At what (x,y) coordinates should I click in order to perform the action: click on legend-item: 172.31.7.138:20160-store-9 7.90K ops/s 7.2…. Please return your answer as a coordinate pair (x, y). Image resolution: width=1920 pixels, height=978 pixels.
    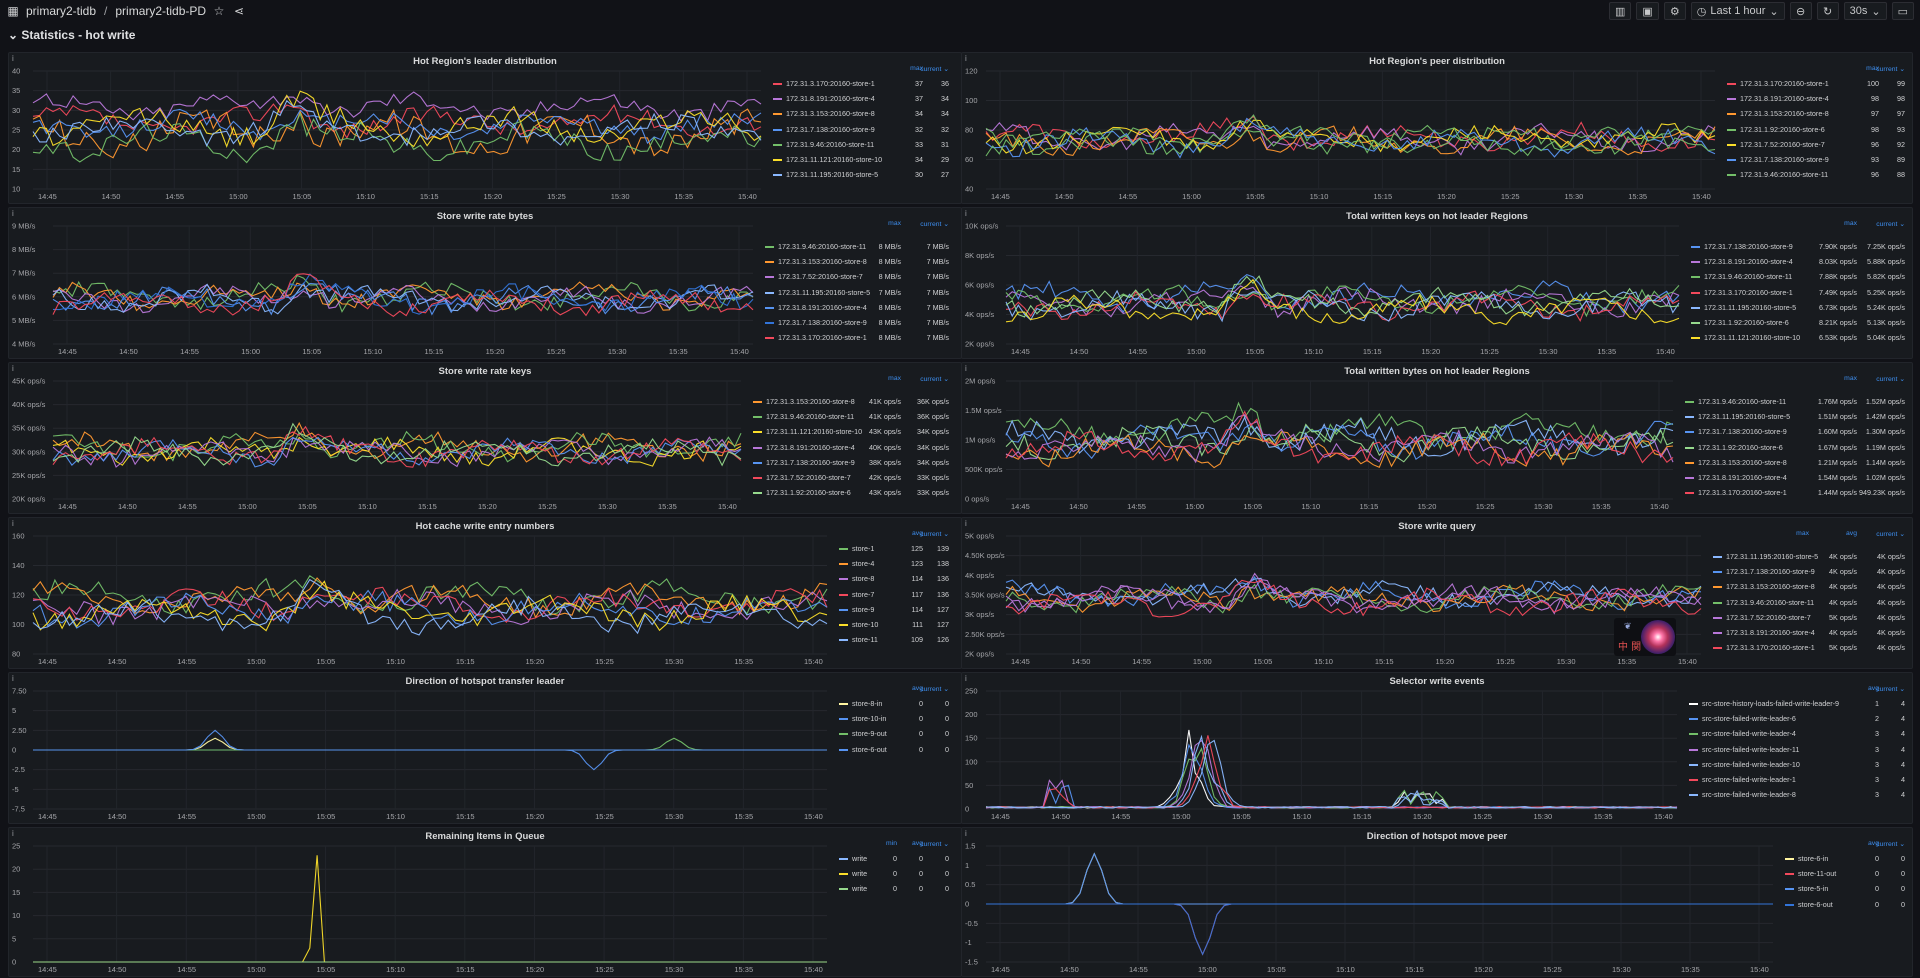
    Looking at the image, I should click on (1799, 248).